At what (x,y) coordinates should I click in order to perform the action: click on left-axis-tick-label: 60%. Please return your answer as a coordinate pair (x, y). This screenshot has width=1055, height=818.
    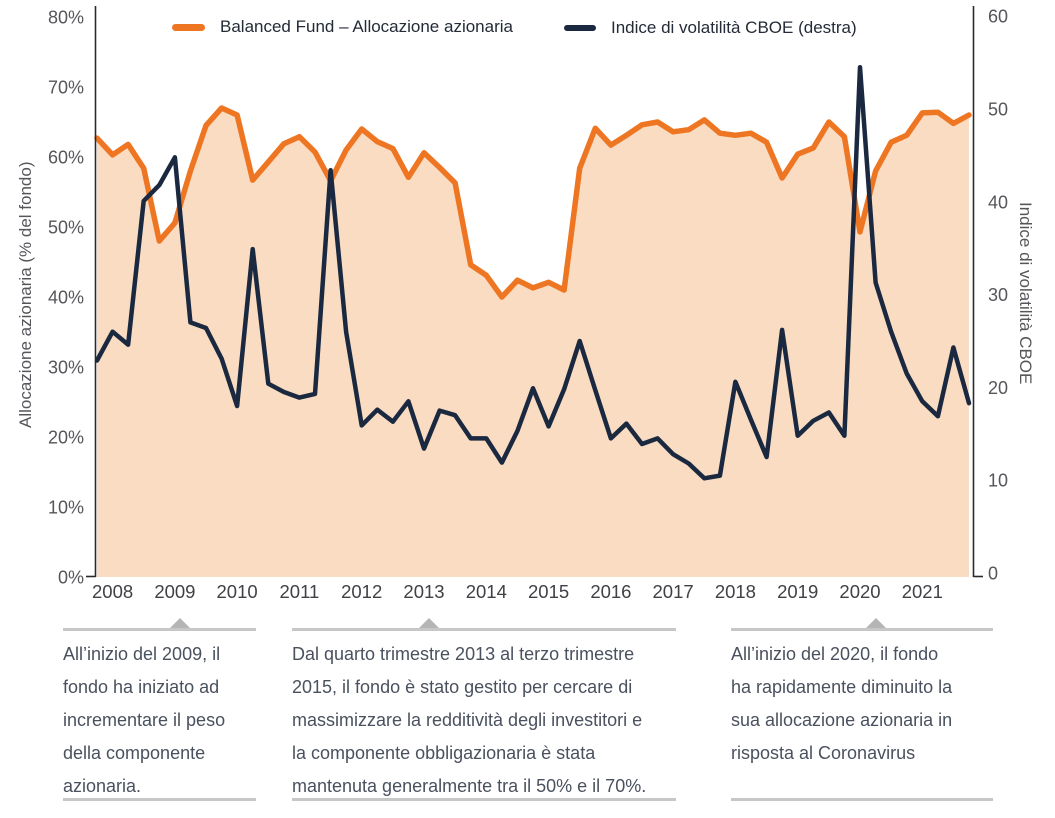
    Looking at the image, I should click on (66, 158).